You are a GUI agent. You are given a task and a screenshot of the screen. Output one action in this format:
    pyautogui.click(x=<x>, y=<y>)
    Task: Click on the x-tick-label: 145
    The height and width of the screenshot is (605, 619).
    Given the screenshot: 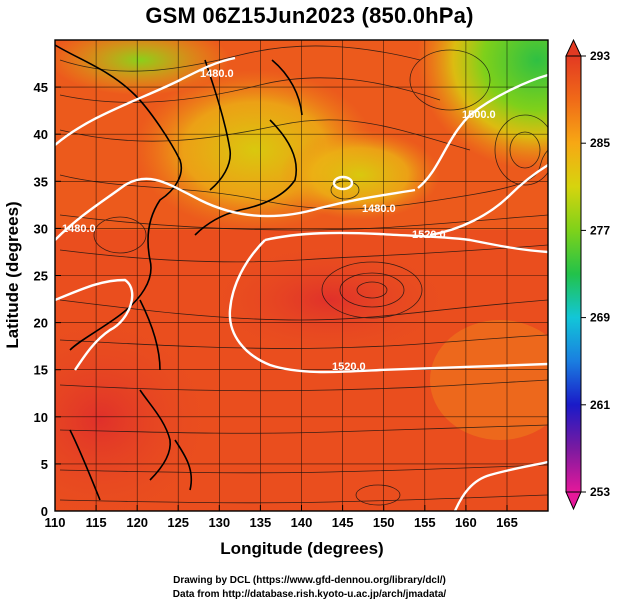 What is the action you would take?
    pyautogui.click(x=343, y=522)
    